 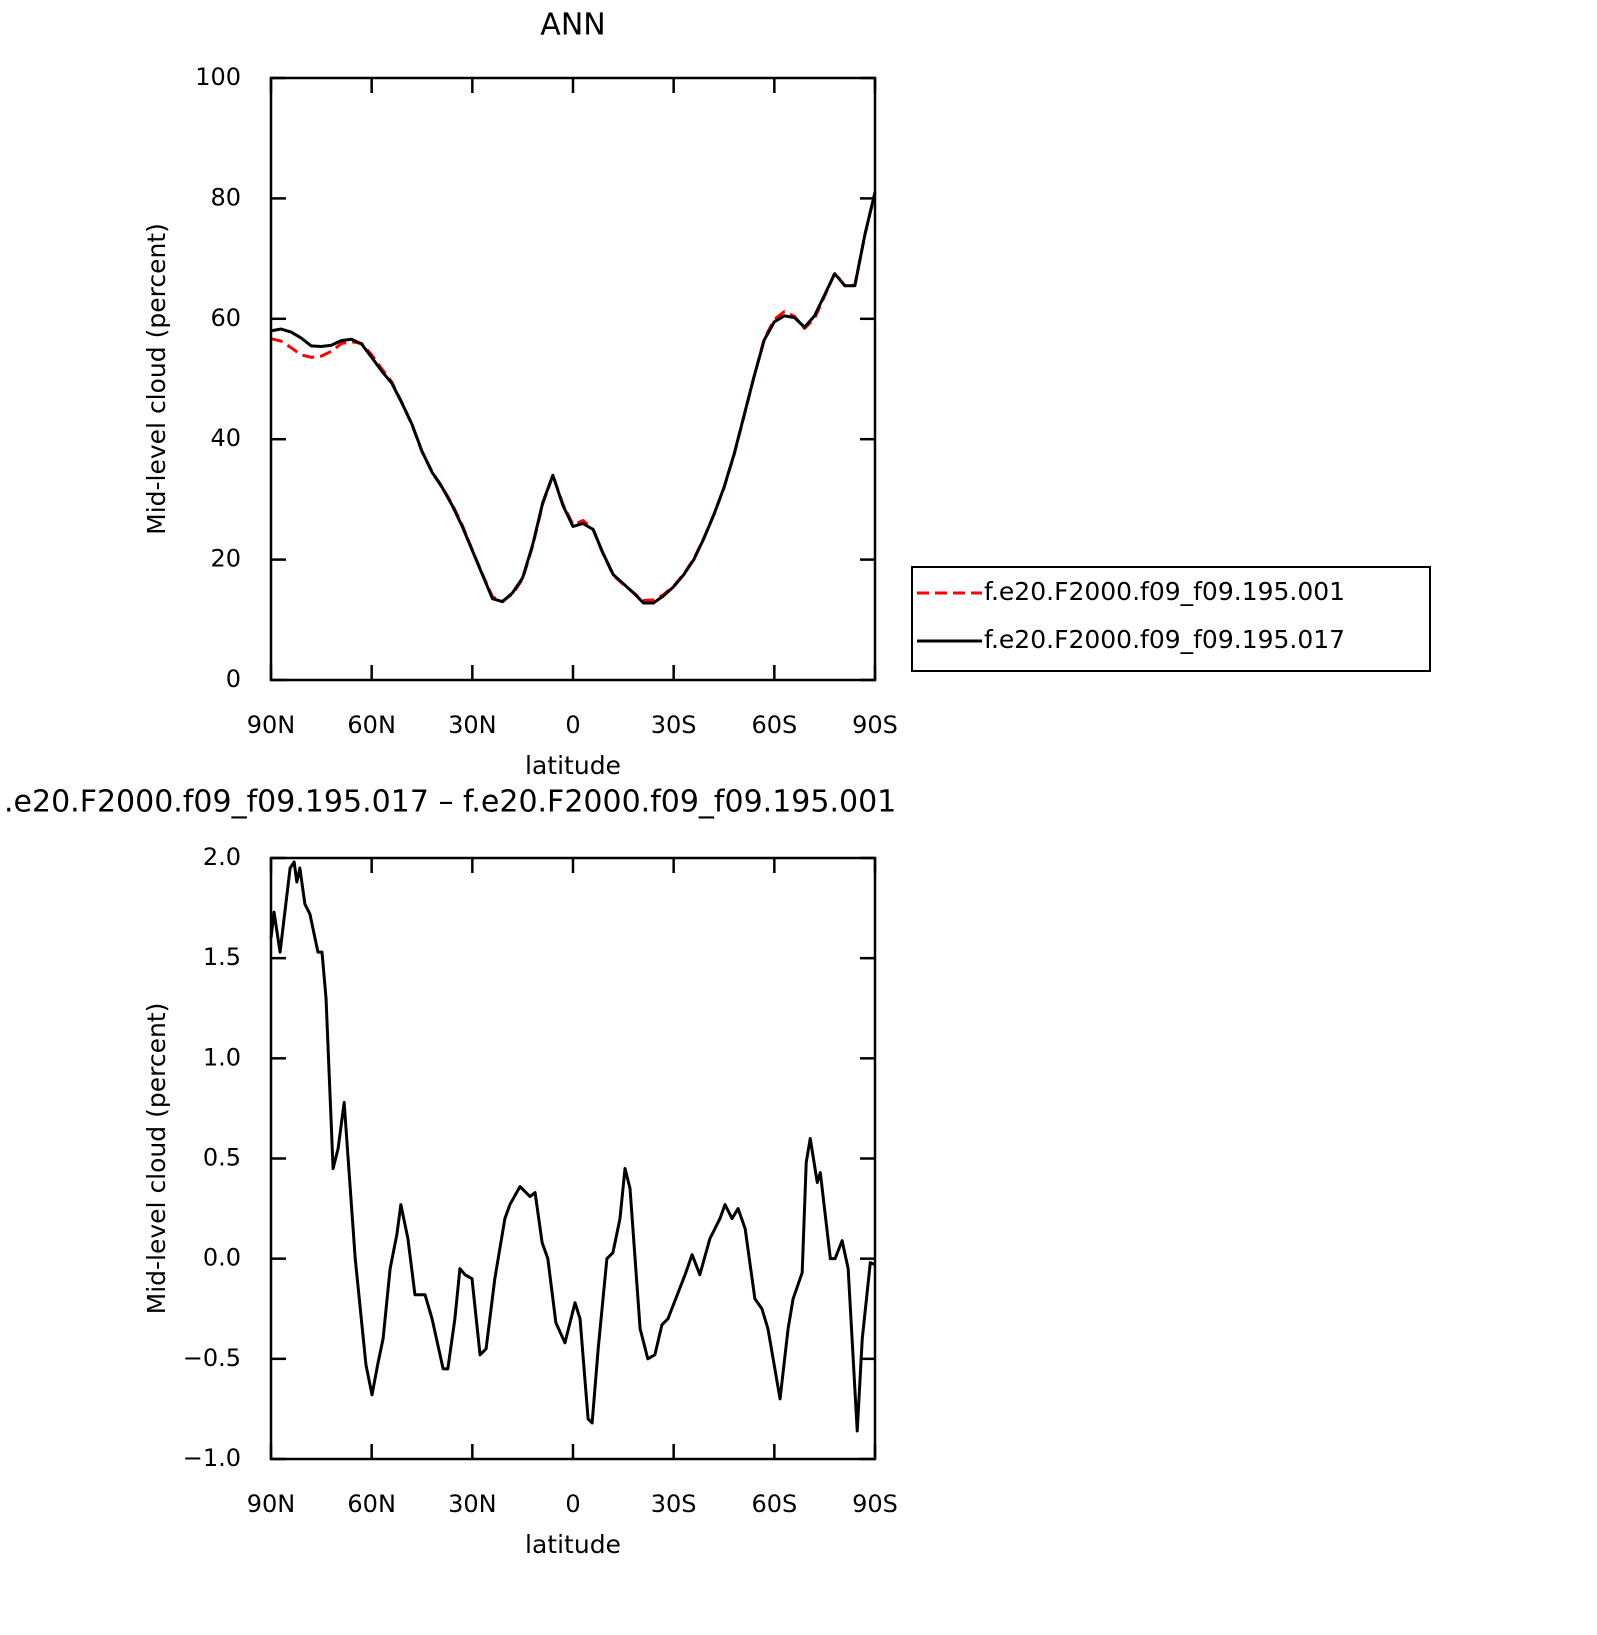 I want to click on y-tick-label: 80, so click(x=225, y=197).